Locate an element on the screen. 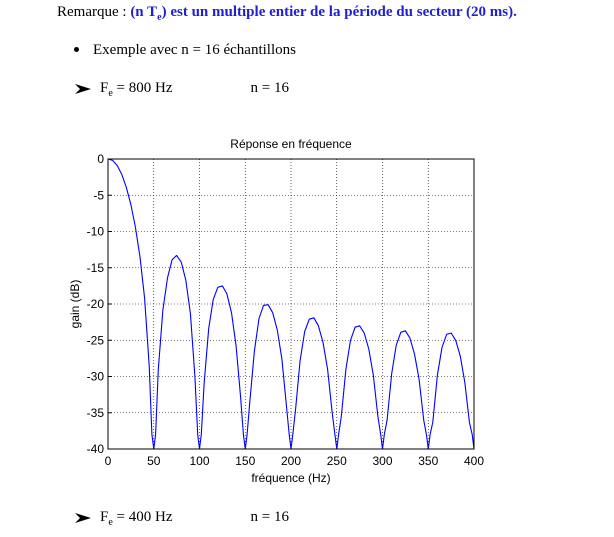 The image size is (614, 537). y-axis-label: gain (dB) is located at coordinates (75, 304).